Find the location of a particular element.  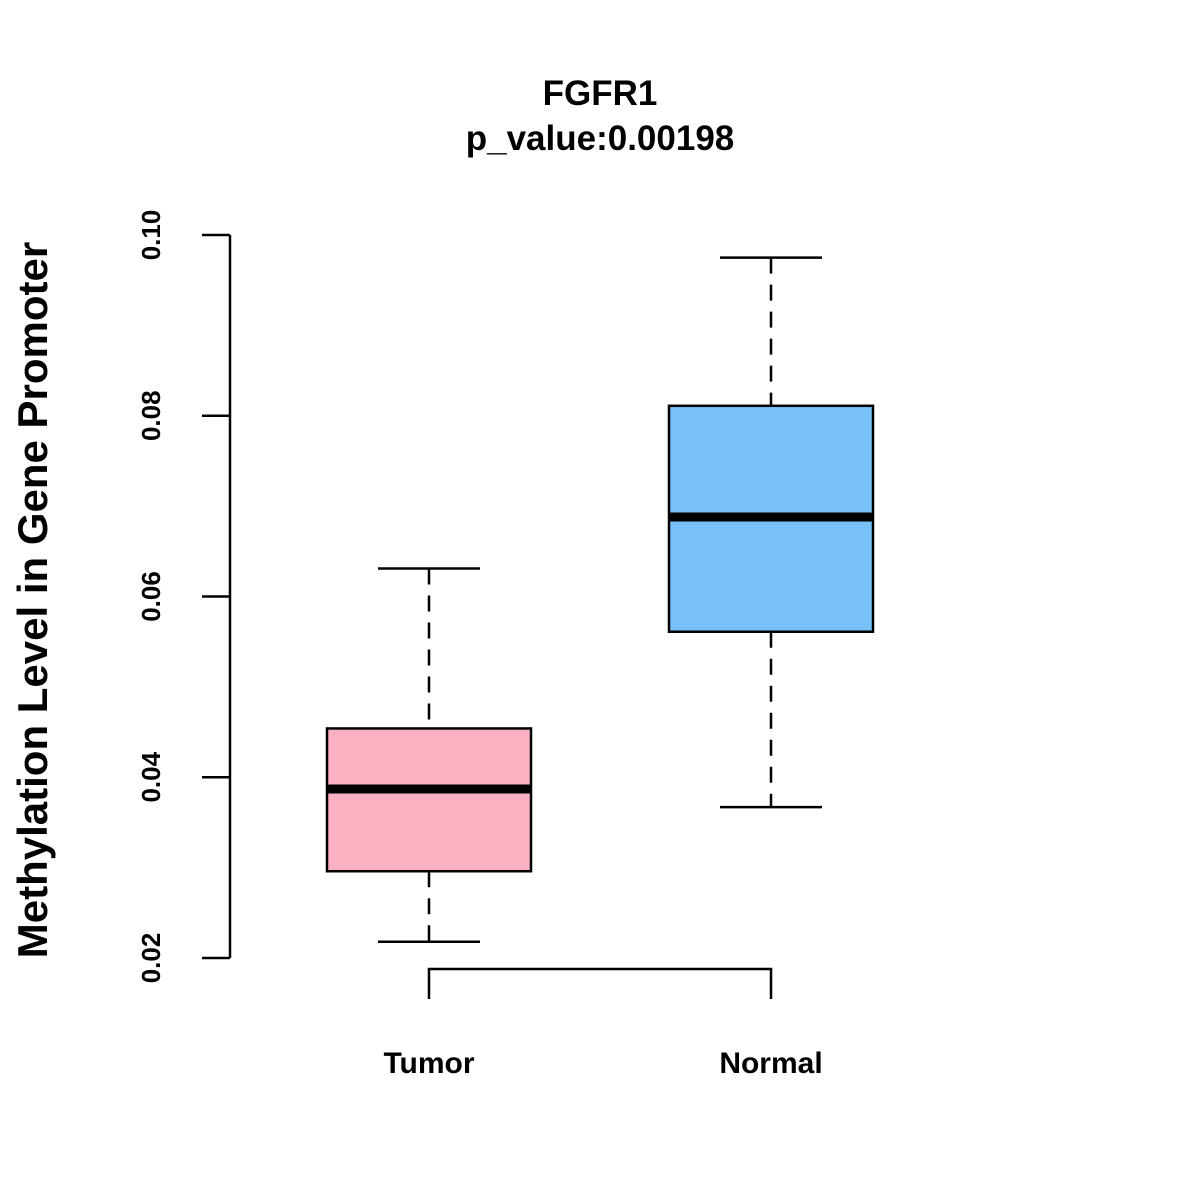

chart-title: FGFR1 is located at coordinates (600, 93).